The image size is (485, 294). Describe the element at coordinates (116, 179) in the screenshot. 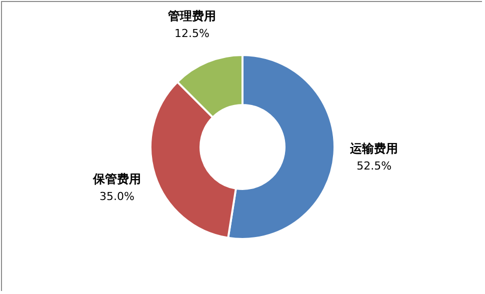

I see `slice-label: 保管费用` at that location.